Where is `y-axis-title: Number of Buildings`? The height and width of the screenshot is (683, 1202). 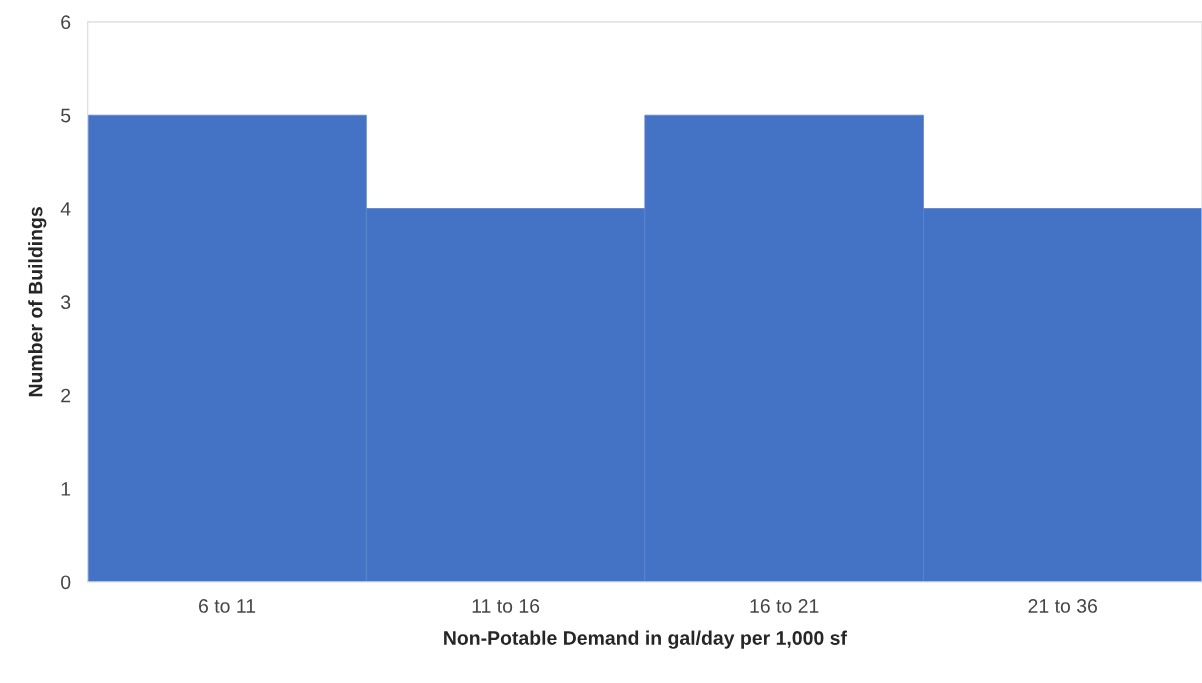 y-axis-title: Number of Buildings is located at coordinates (37, 302).